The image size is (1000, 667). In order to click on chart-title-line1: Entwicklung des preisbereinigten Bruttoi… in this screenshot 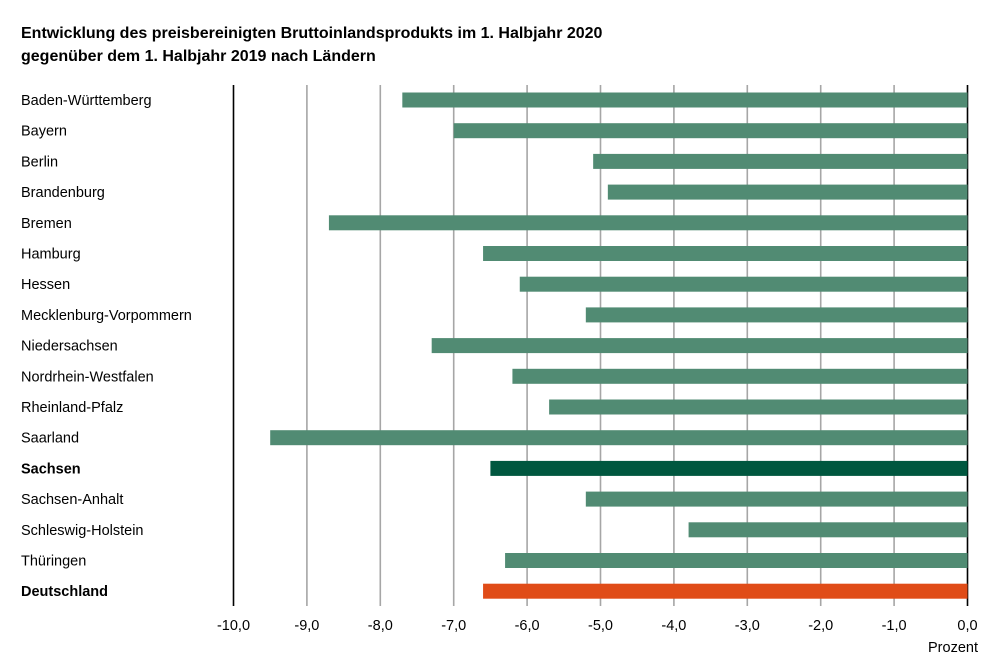, I will do `click(312, 33)`.